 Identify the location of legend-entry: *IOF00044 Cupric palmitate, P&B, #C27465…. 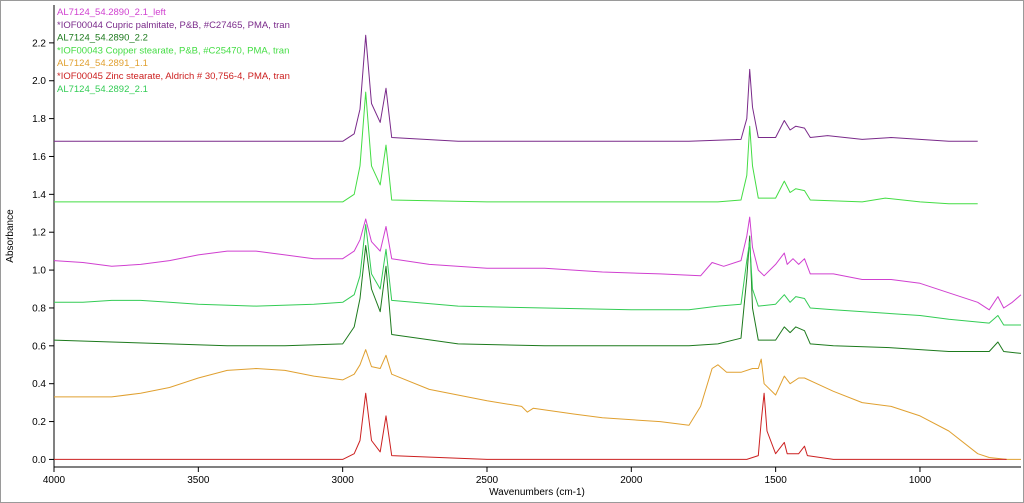
(173, 25).